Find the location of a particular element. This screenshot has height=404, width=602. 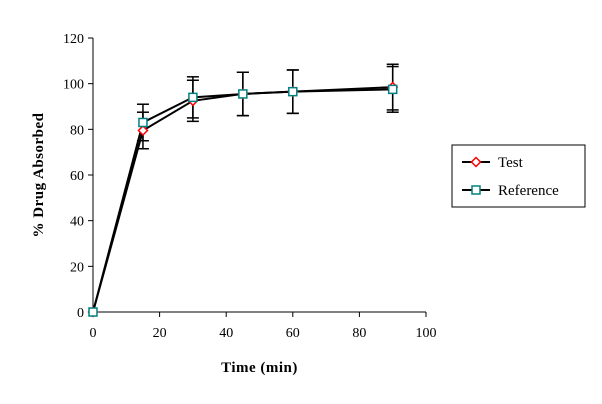

legend-box is located at coordinates (518, 176).